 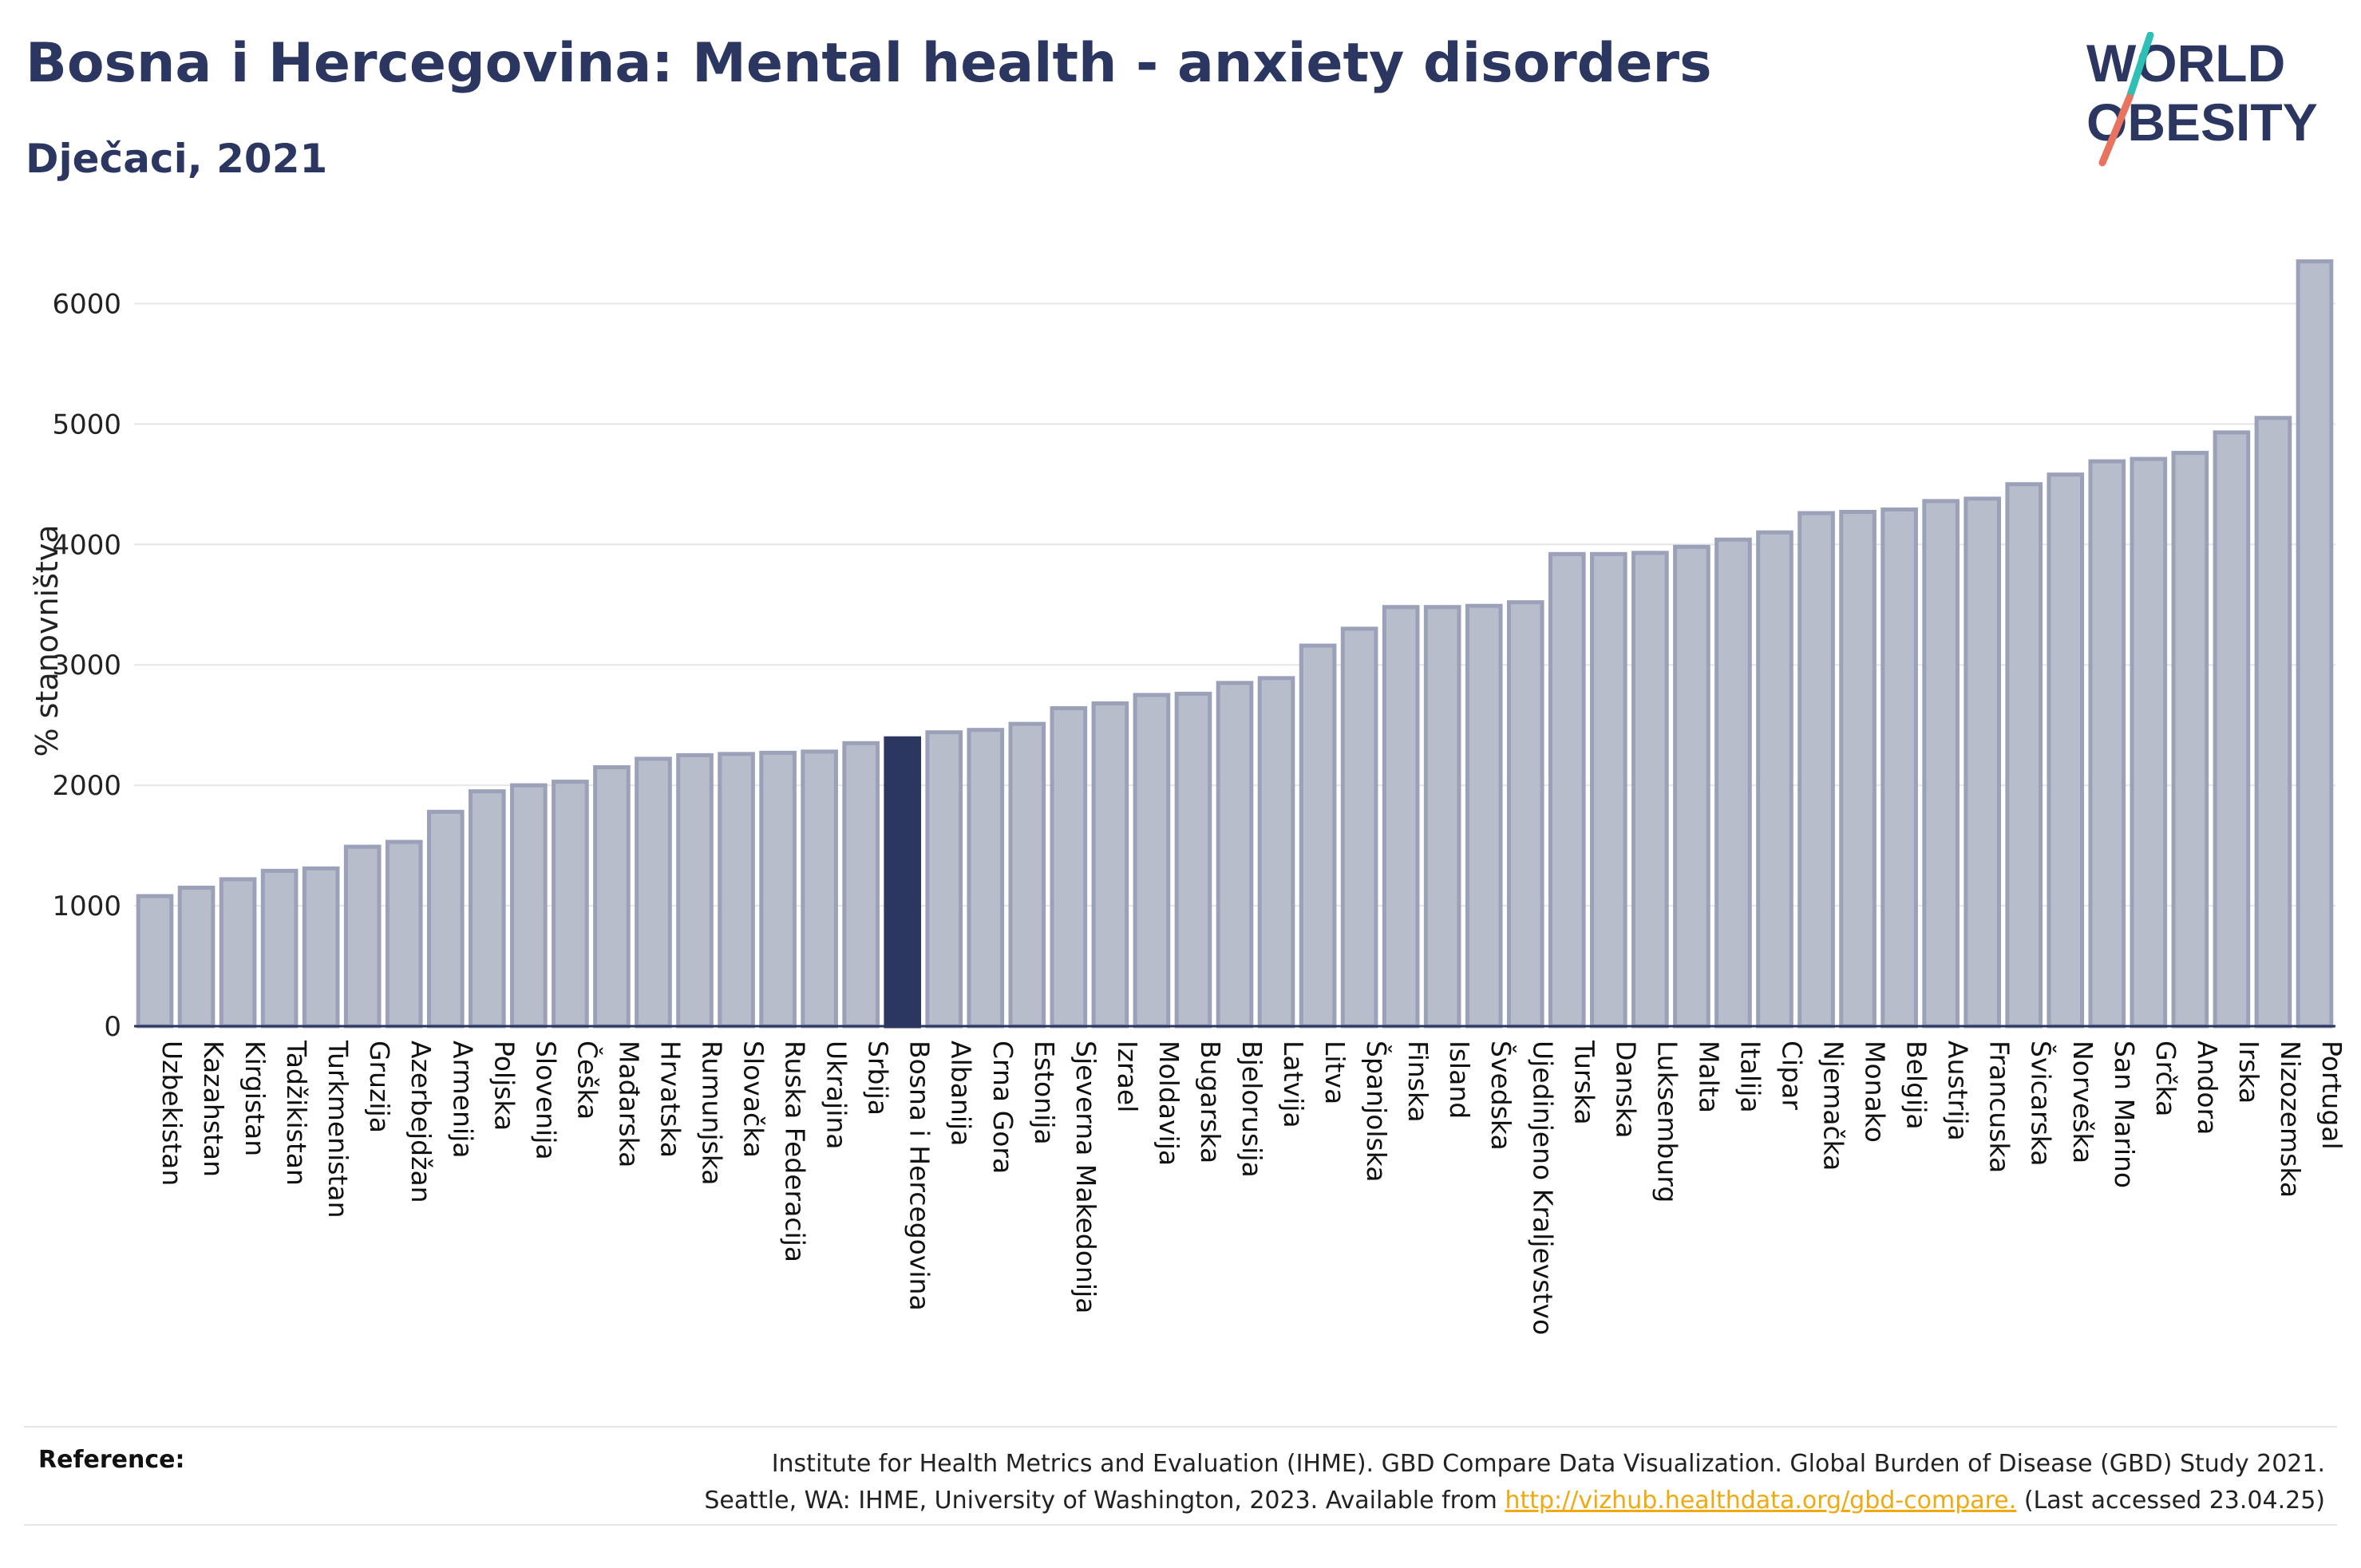 What do you see at coordinates (2082, 1102) in the screenshot?
I see `x-tick-label: Norveška` at bounding box center [2082, 1102].